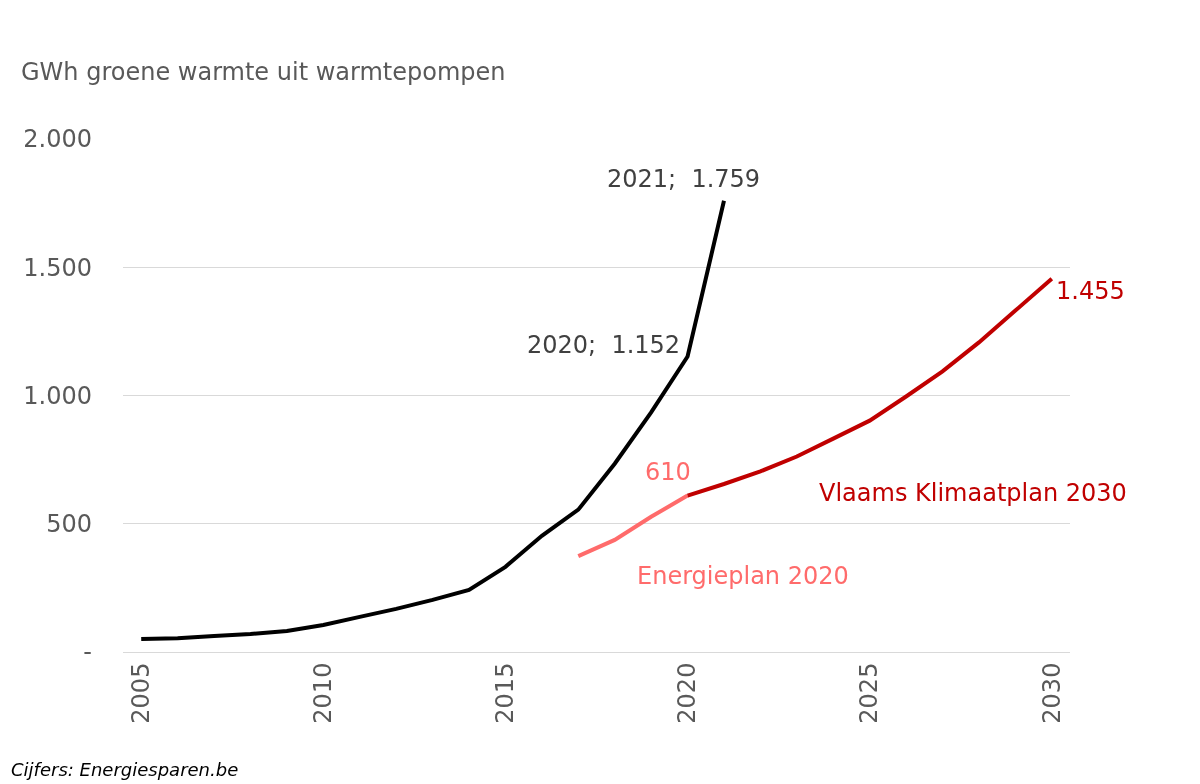 This screenshot has height=784, width=1200. Describe the element at coordinates (604, 345) in the screenshot. I see `data-label: 2020; 1.152` at that location.